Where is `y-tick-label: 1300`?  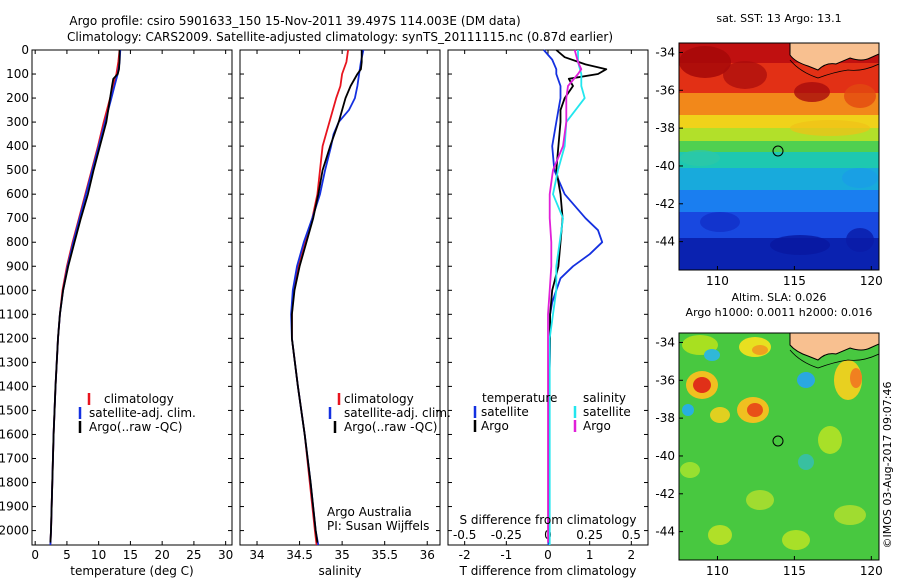
y-tick-label: 1300 is located at coordinates (14, 362).